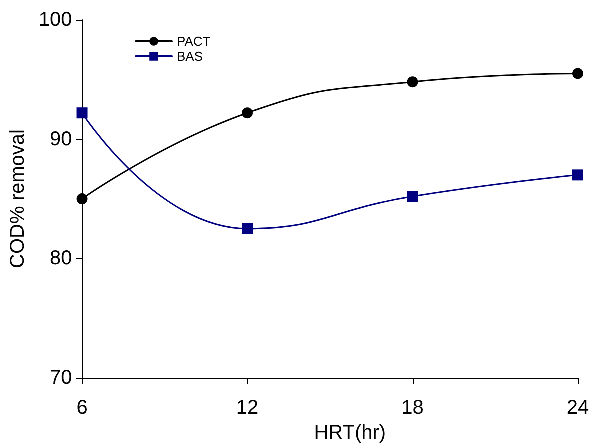 This screenshot has height=448, width=595. What do you see at coordinates (413, 408) in the screenshot?
I see `x-tick-label: 18` at bounding box center [413, 408].